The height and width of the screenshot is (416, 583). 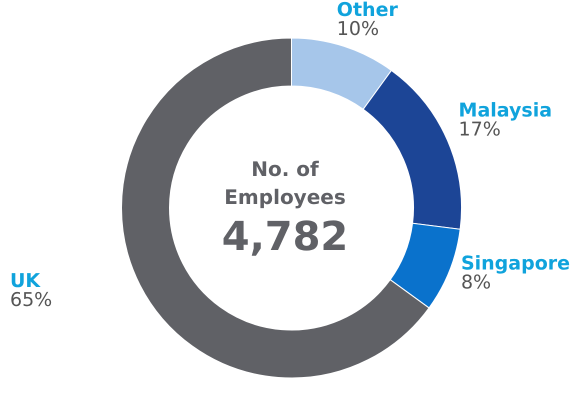 I want to click on text: 4,782, so click(x=285, y=237).